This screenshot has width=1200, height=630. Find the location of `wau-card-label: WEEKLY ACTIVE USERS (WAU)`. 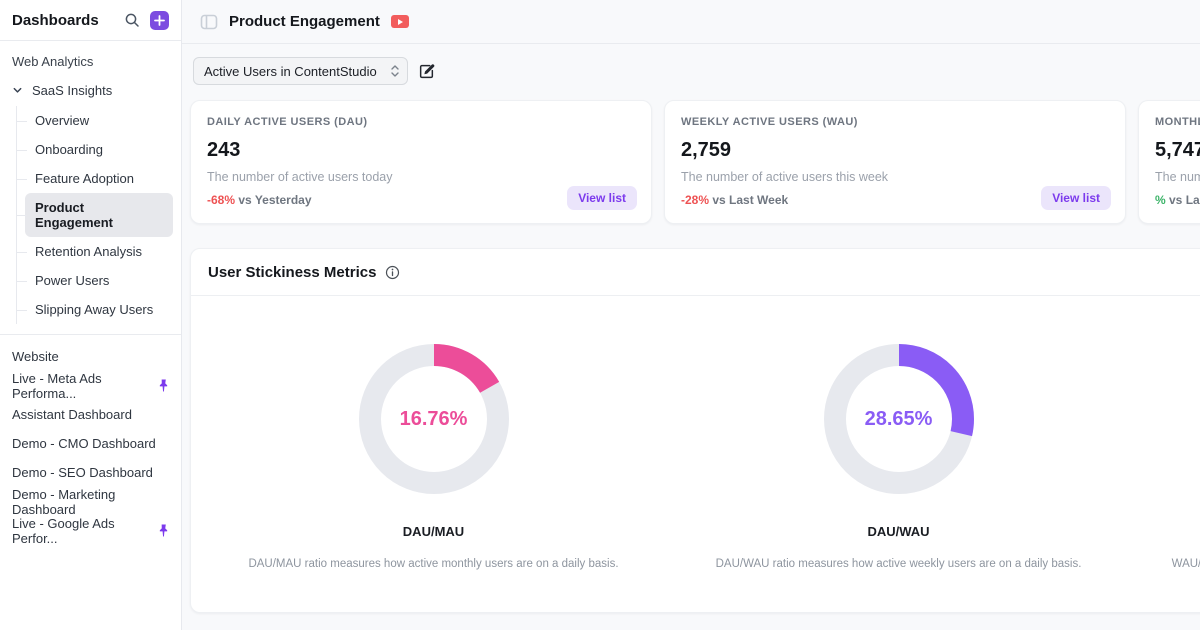

wau-card-label: WEEKLY ACTIVE USERS (WAU) is located at coordinates (769, 122).